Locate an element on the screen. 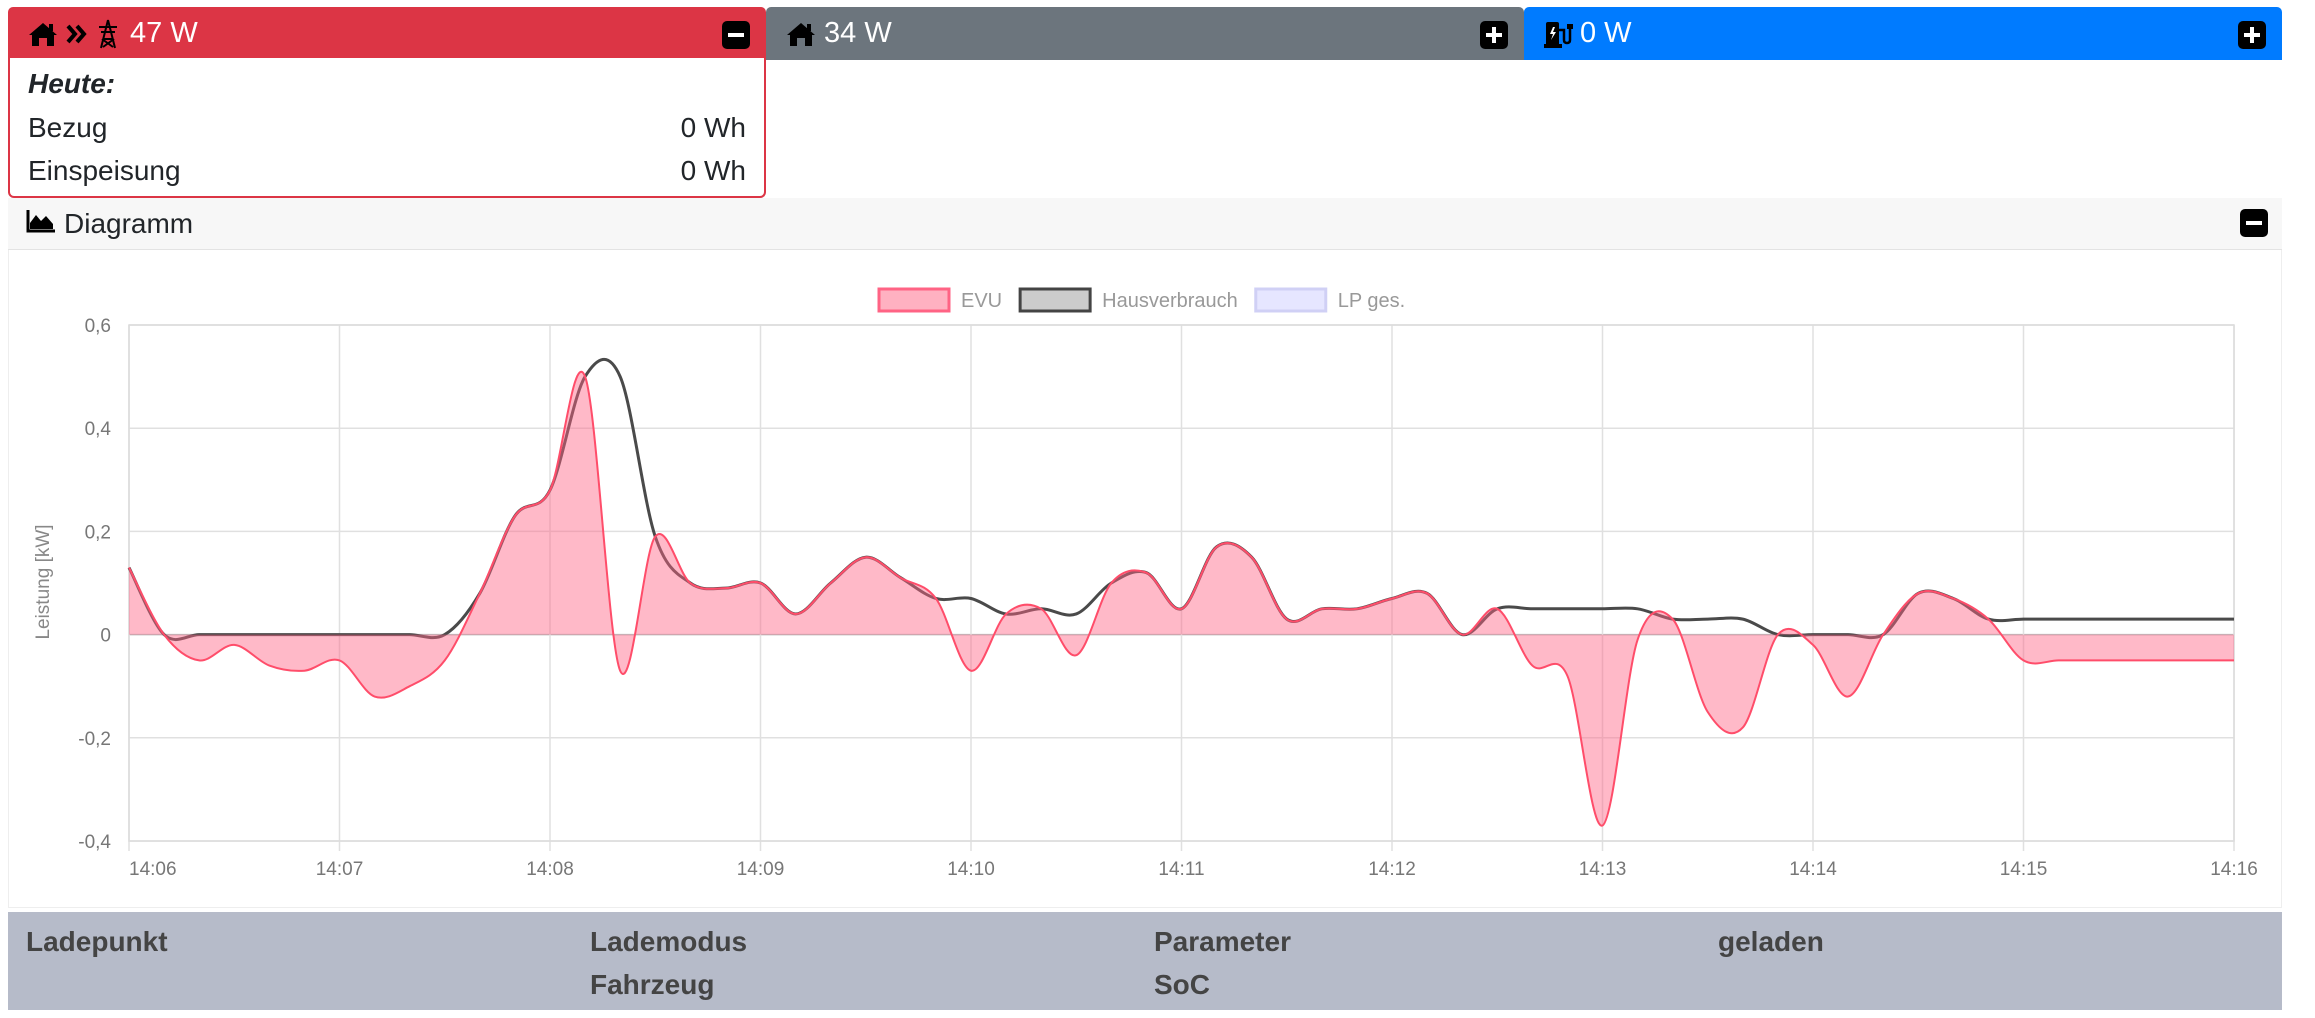 Image resolution: width=2315 pixels, height=1018 pixels. legend-label: Hausverbrauch is located at coordinates (1170, 301).